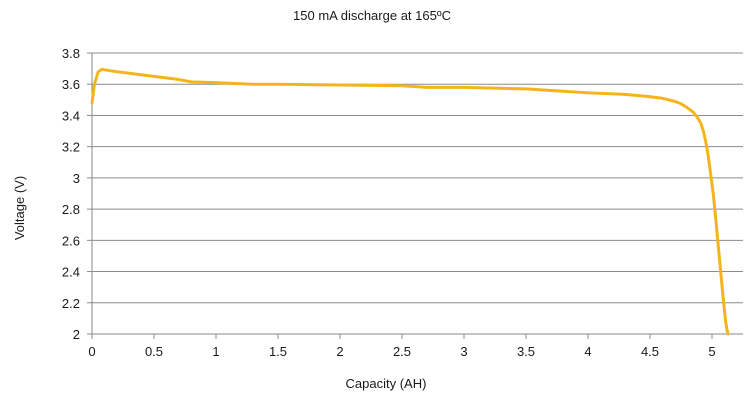 This screenshot has height=399, width=744. I want to click on x-tick-label: 4, so click(587, 351).